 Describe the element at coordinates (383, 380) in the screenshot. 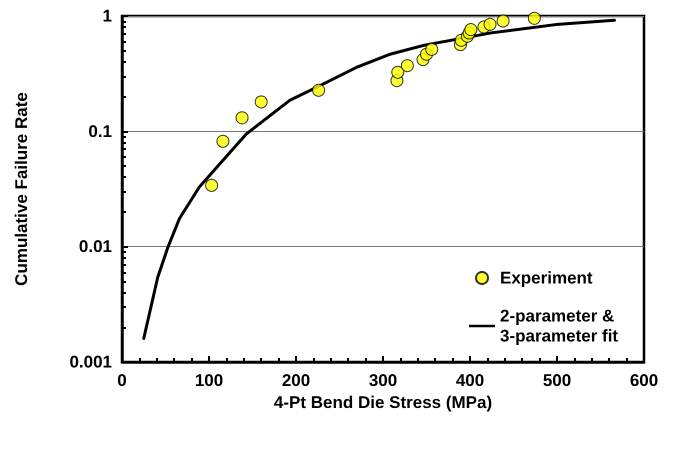

I see `x-tick-label: 300` at that location.